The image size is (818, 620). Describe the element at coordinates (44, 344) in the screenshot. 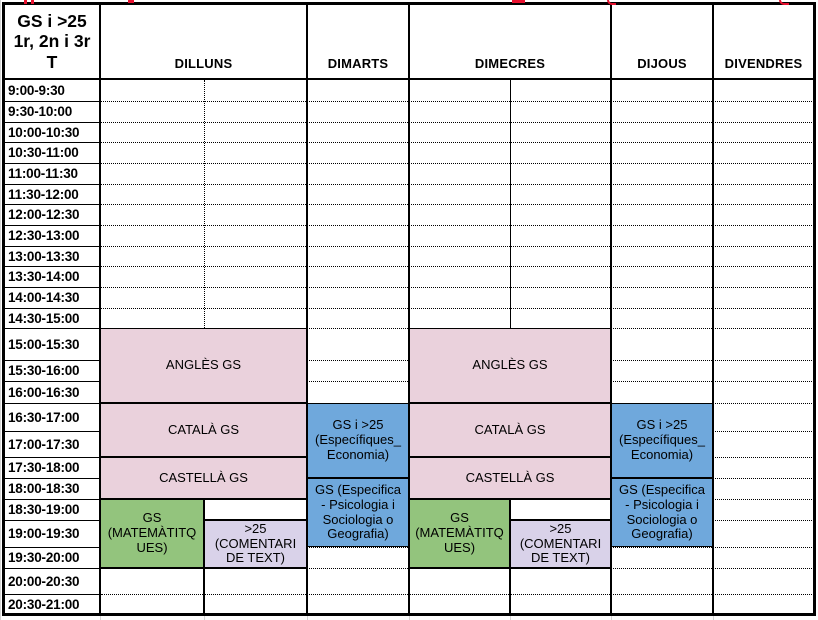

I see `time-slot-label: 15:00-15:30` at that location.